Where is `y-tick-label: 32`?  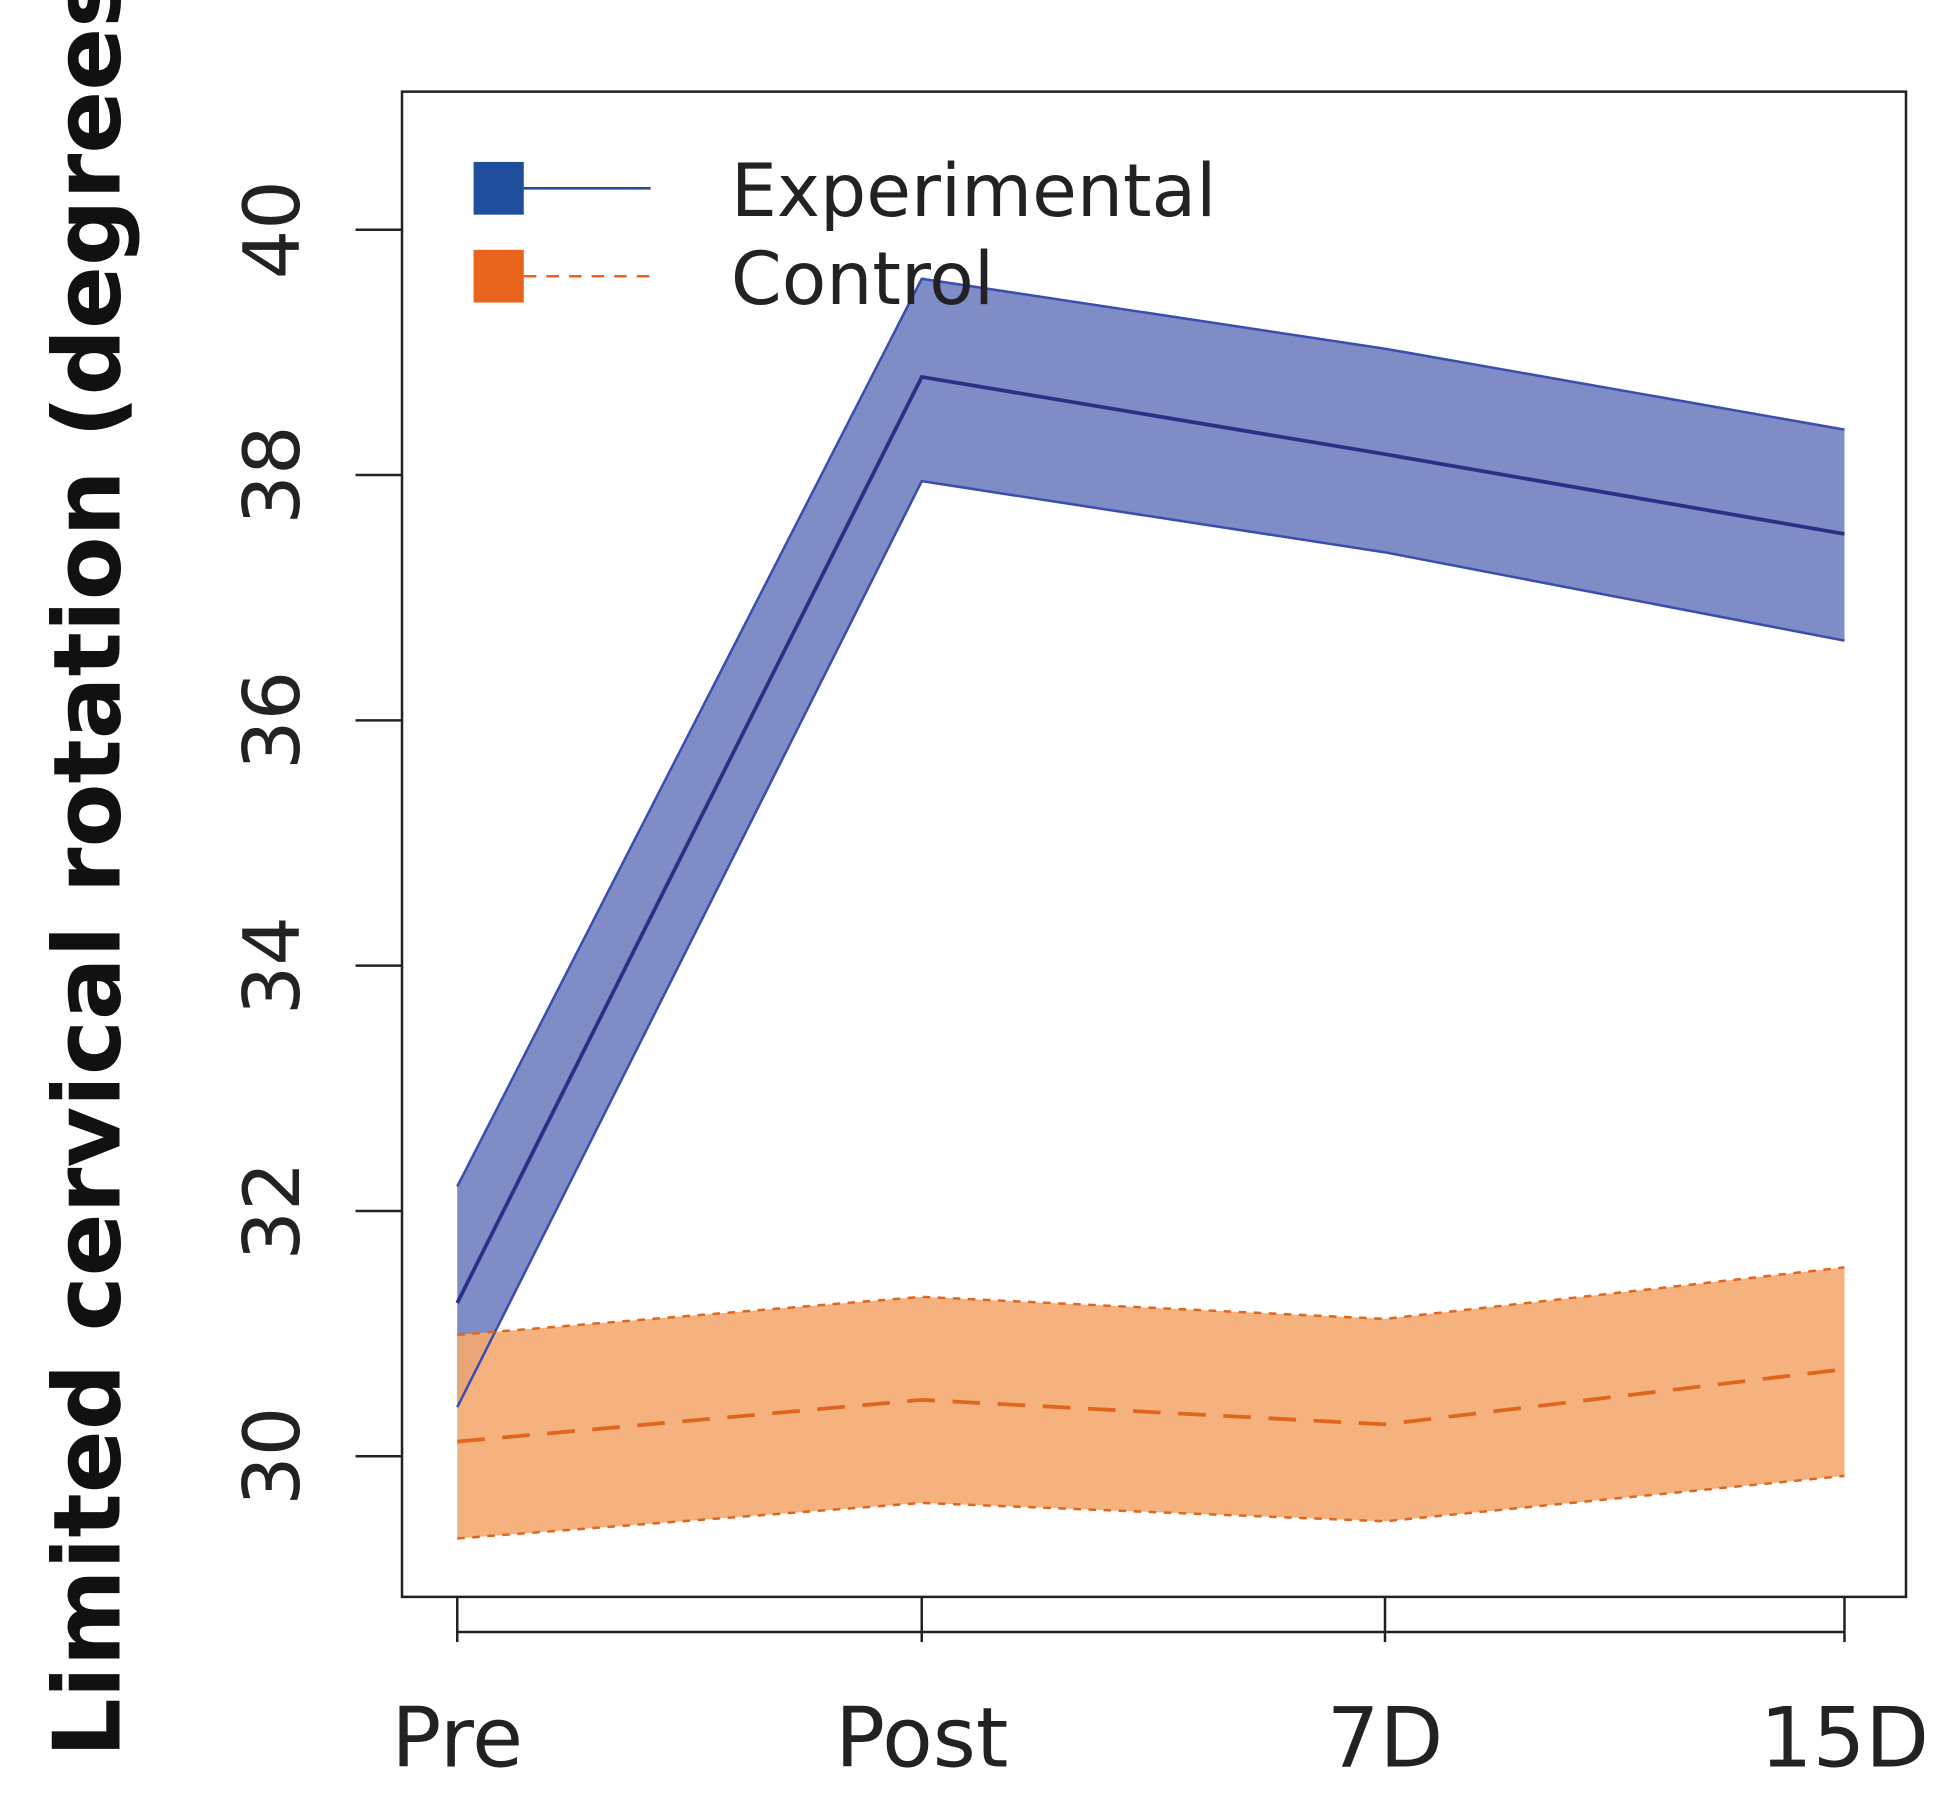 y-tick-label: 32 is located at coordinates (273, 1210).